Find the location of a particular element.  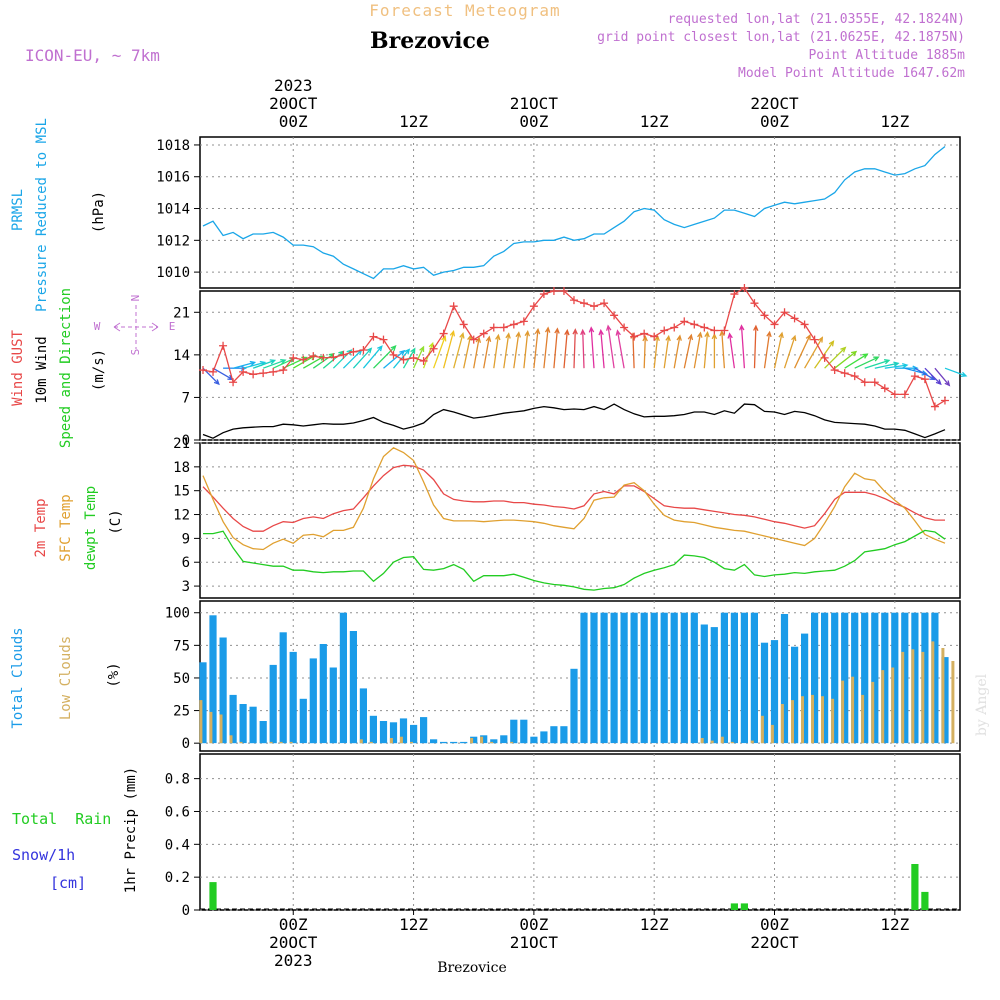

pressure-frame is located at coordinates (580, 212).